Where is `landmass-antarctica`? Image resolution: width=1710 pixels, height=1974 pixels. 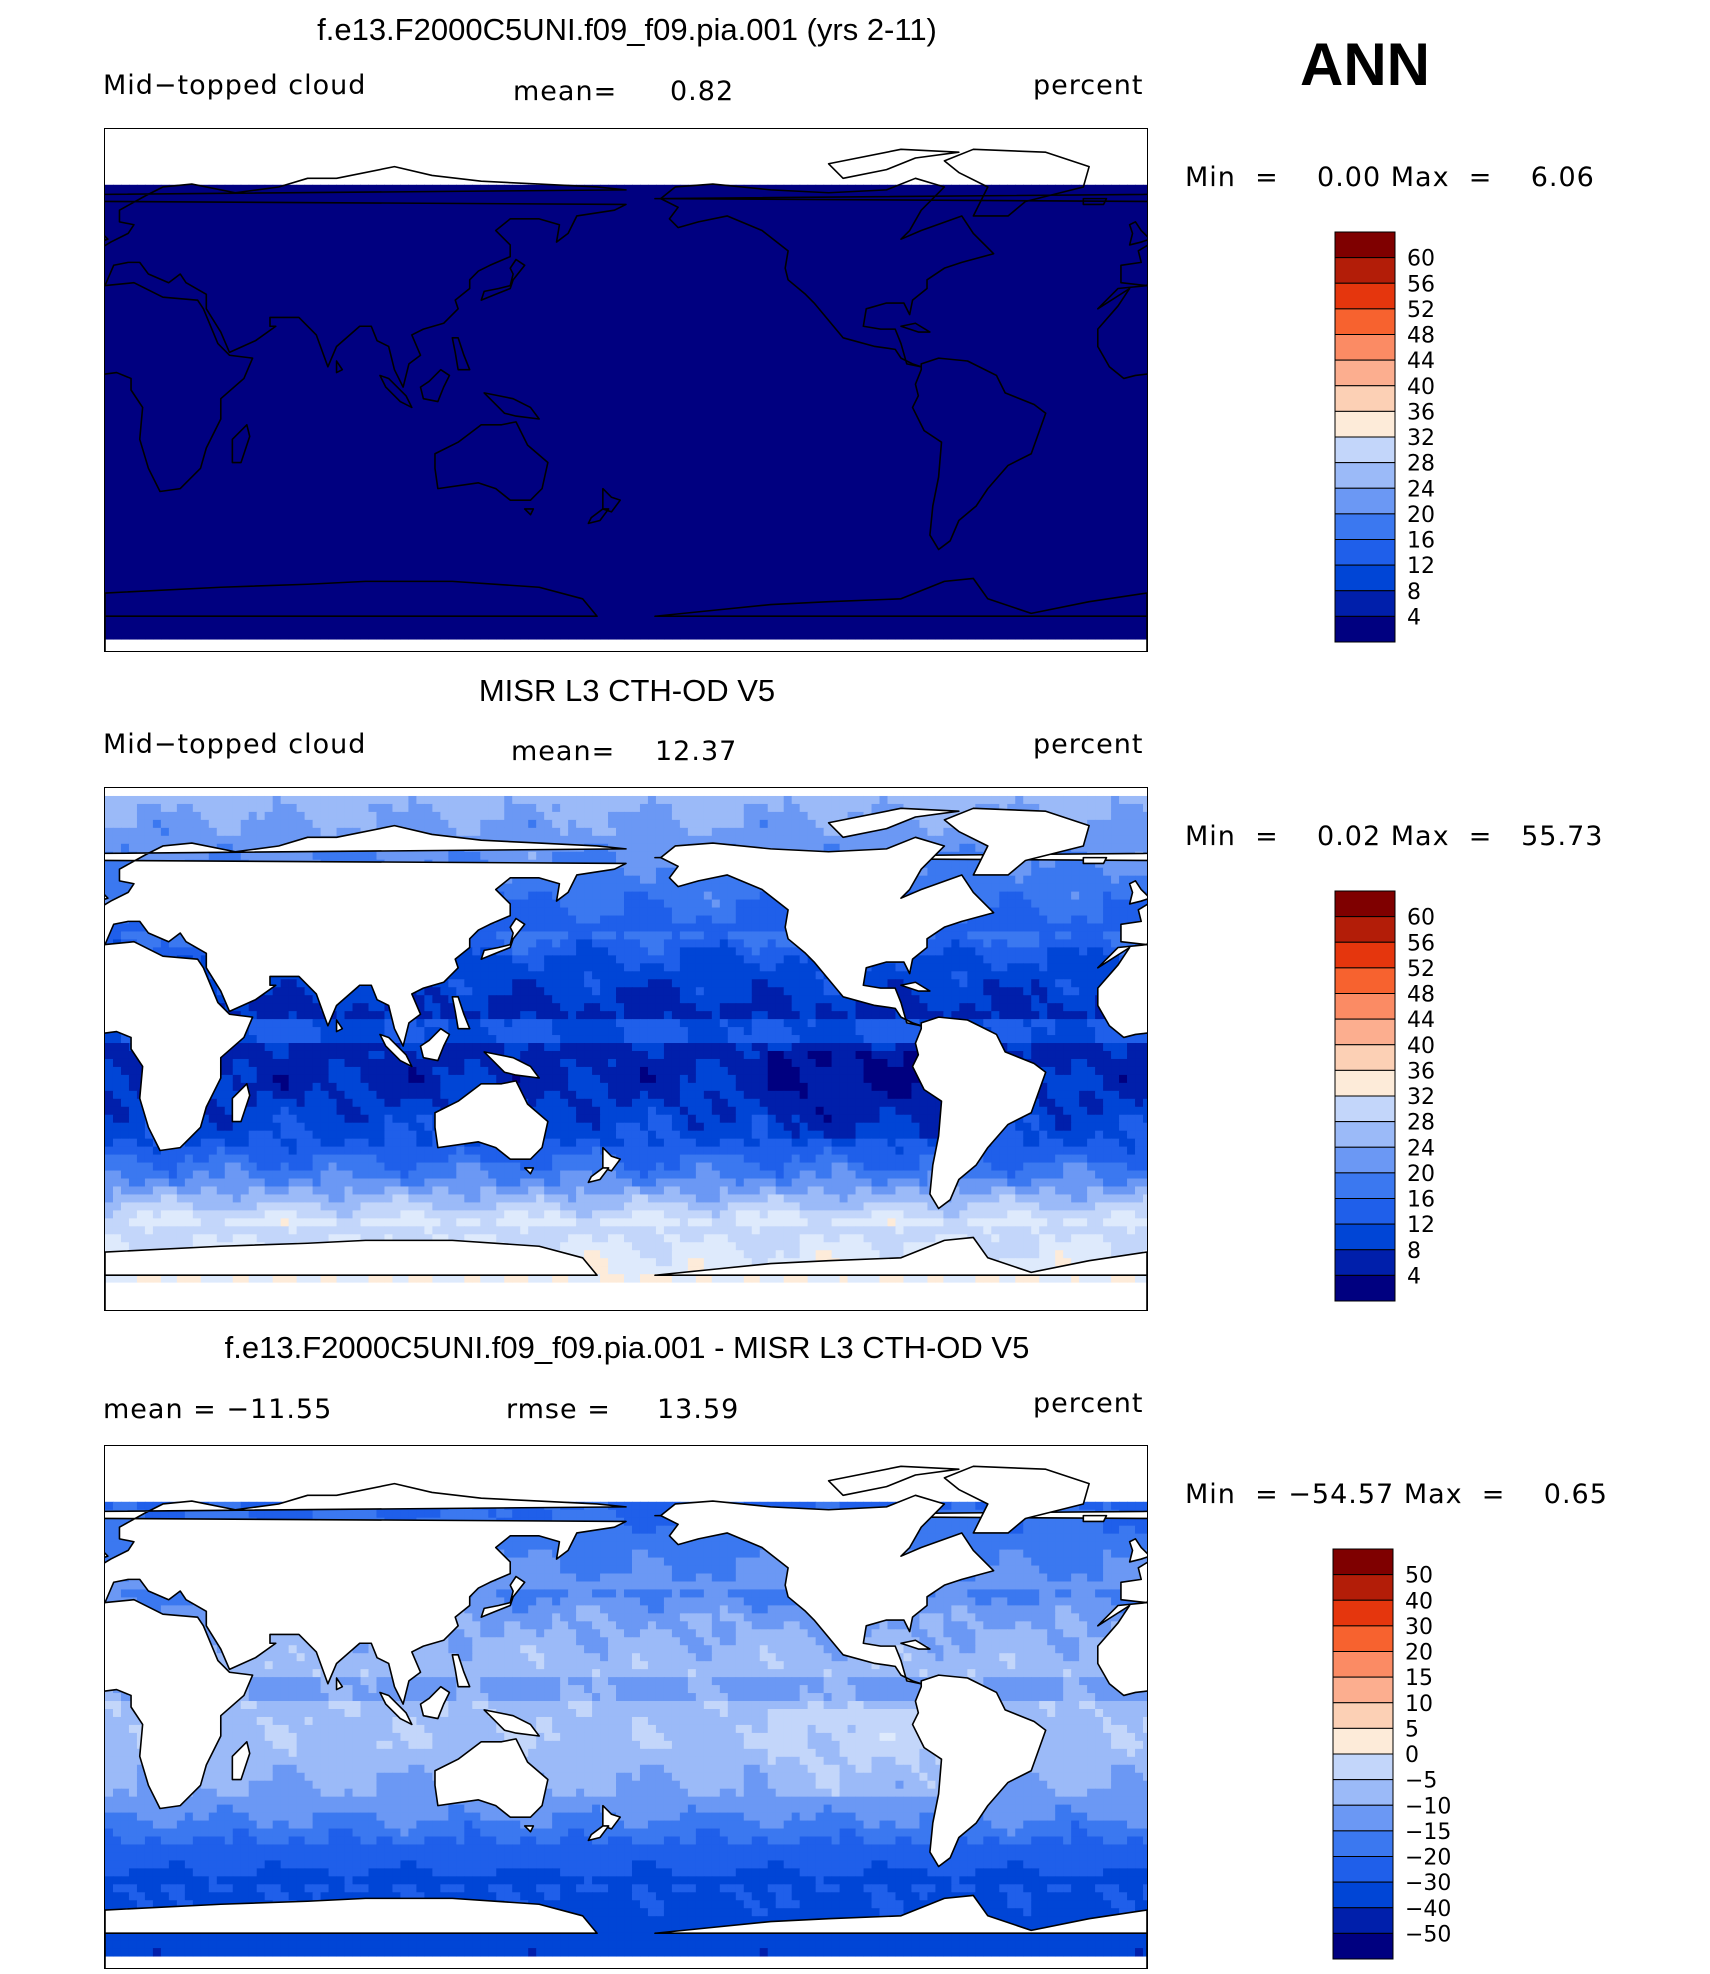
landmass-antarctica is located at coordinates (900, 614).